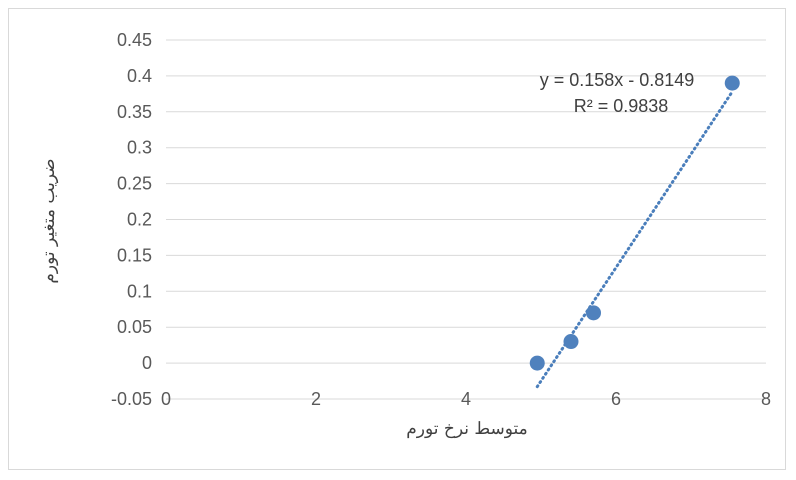  I want to click on x-tick-label: 6, so click(616, 399).